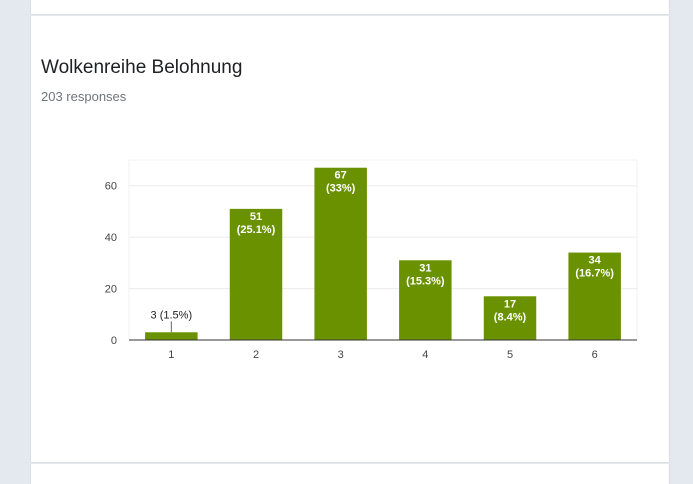 The image size is (693, 484). I want to click on x-tick-label: 4, so click(425, 355).